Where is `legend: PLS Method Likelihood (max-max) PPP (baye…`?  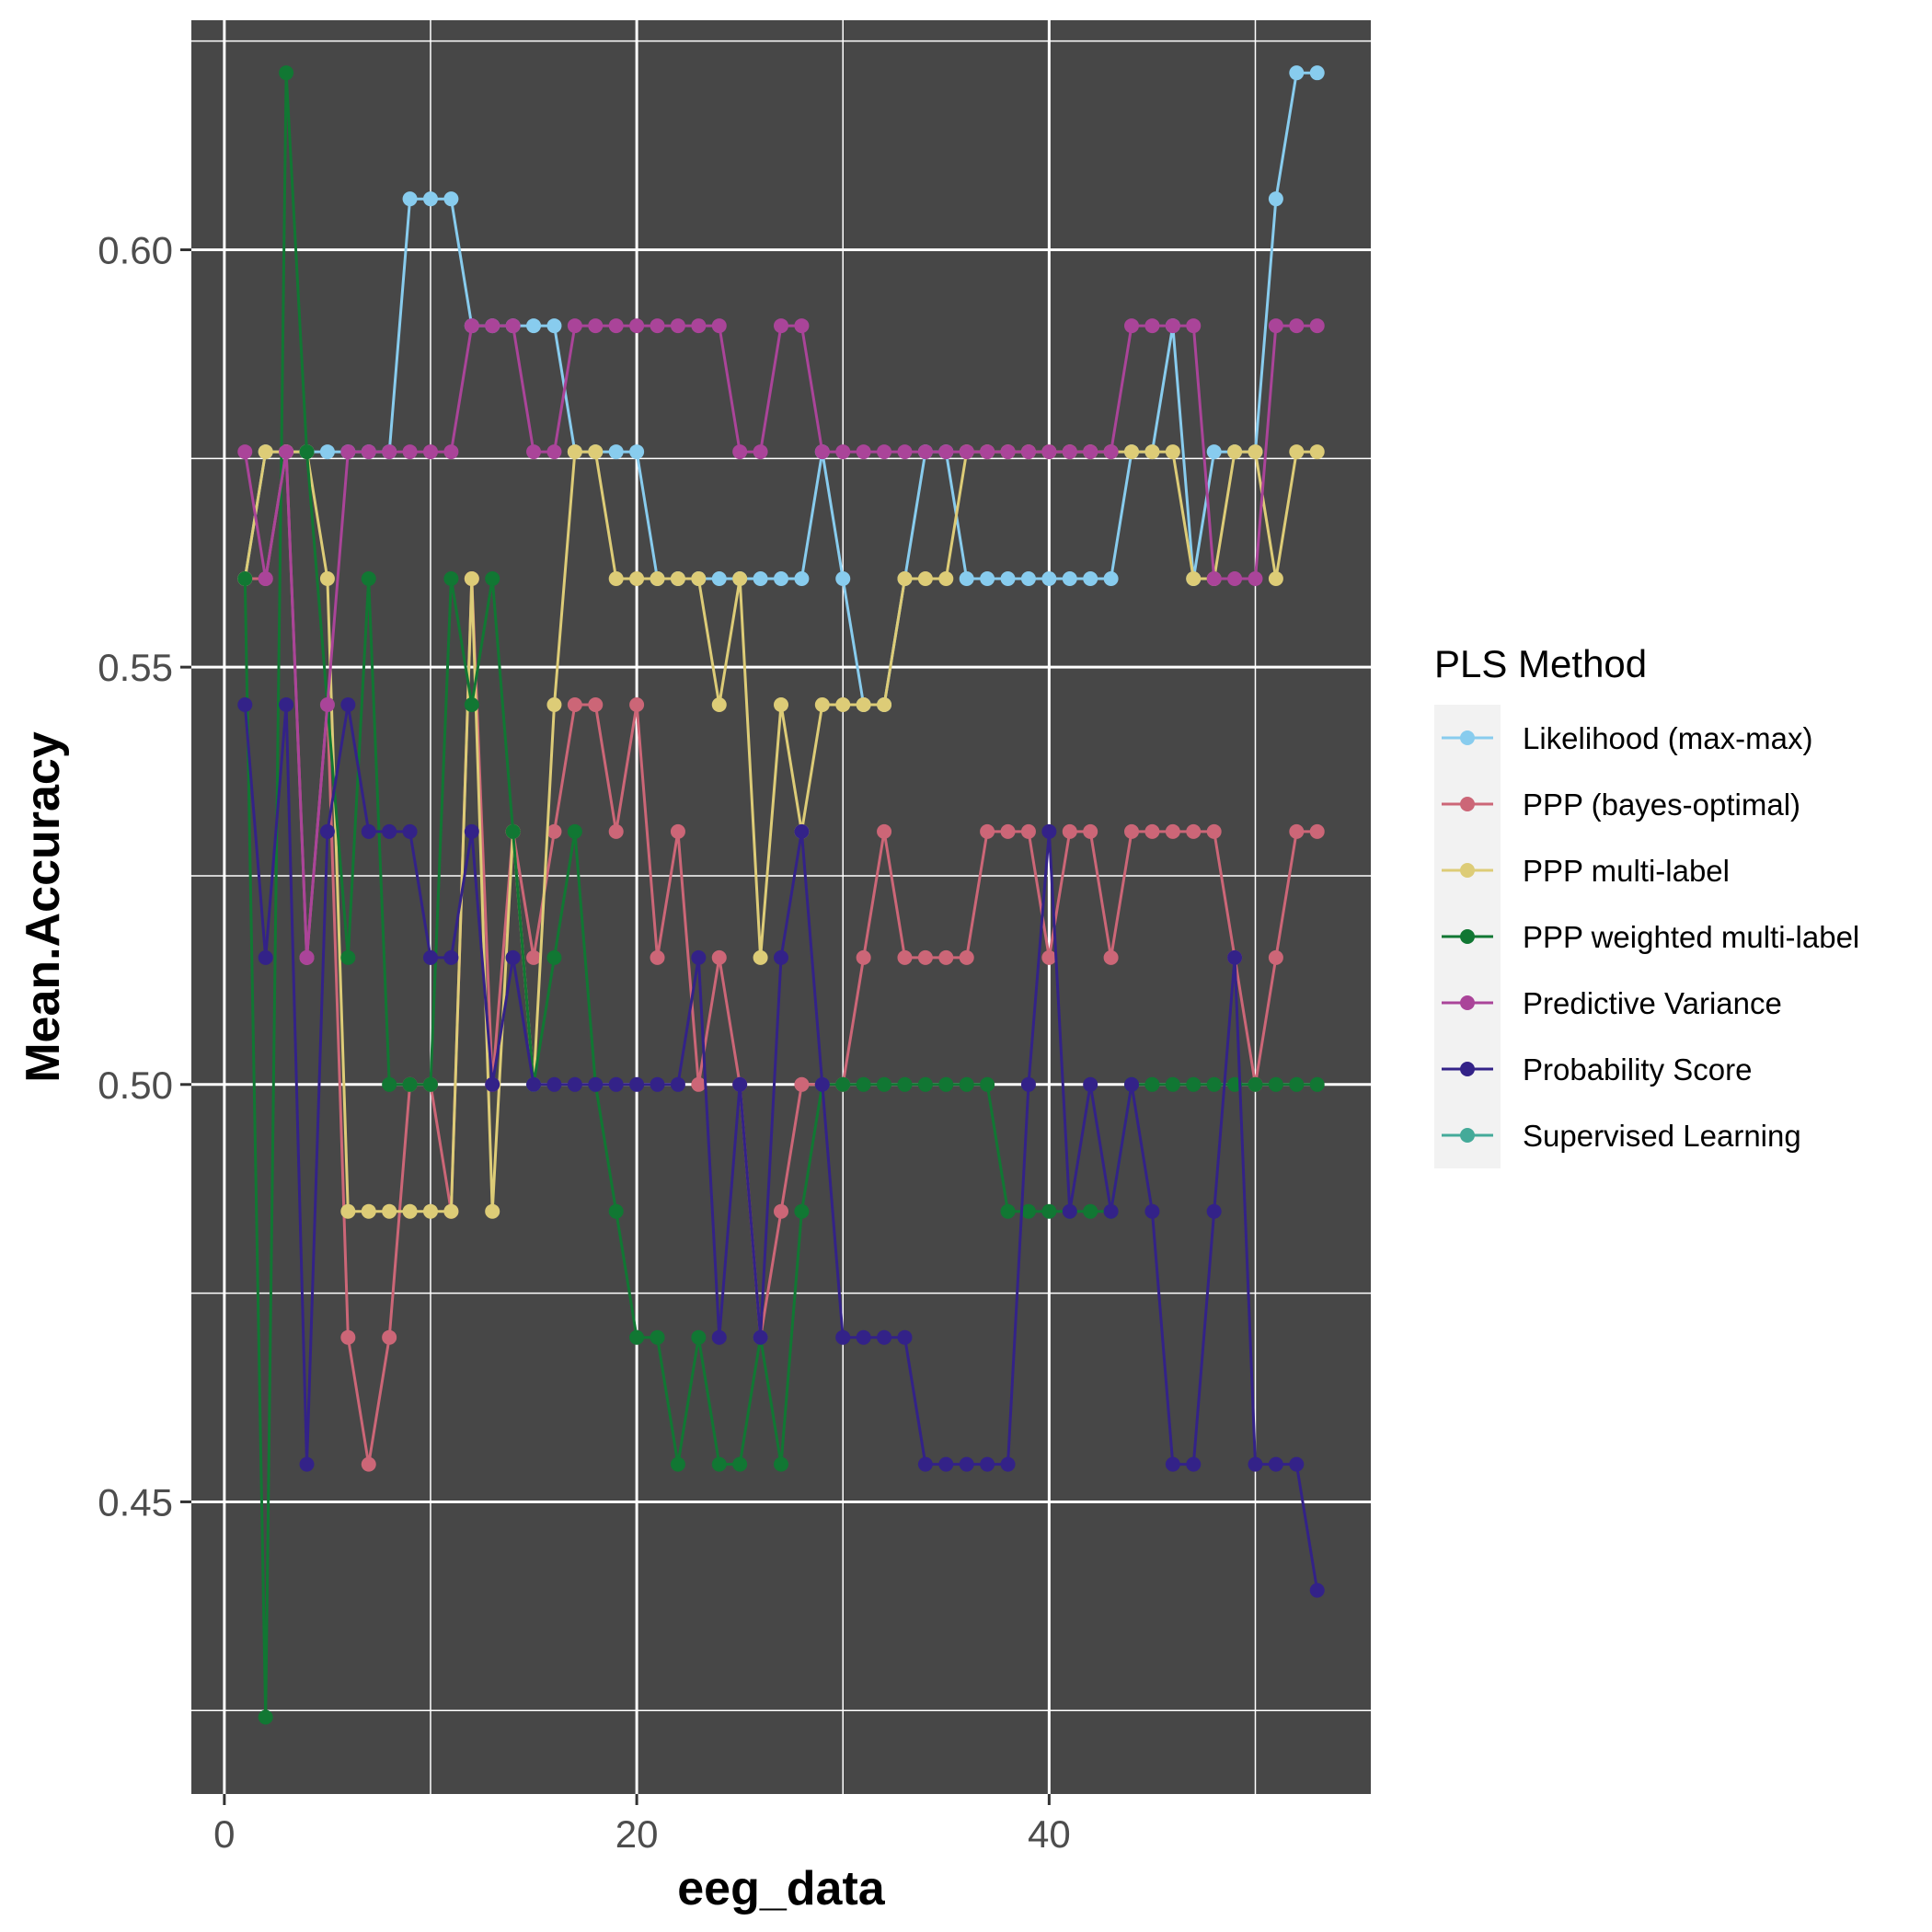
legend: PLS Method Likelihood (max-max) PPP (baye… is located at coordinates (1646, 905).